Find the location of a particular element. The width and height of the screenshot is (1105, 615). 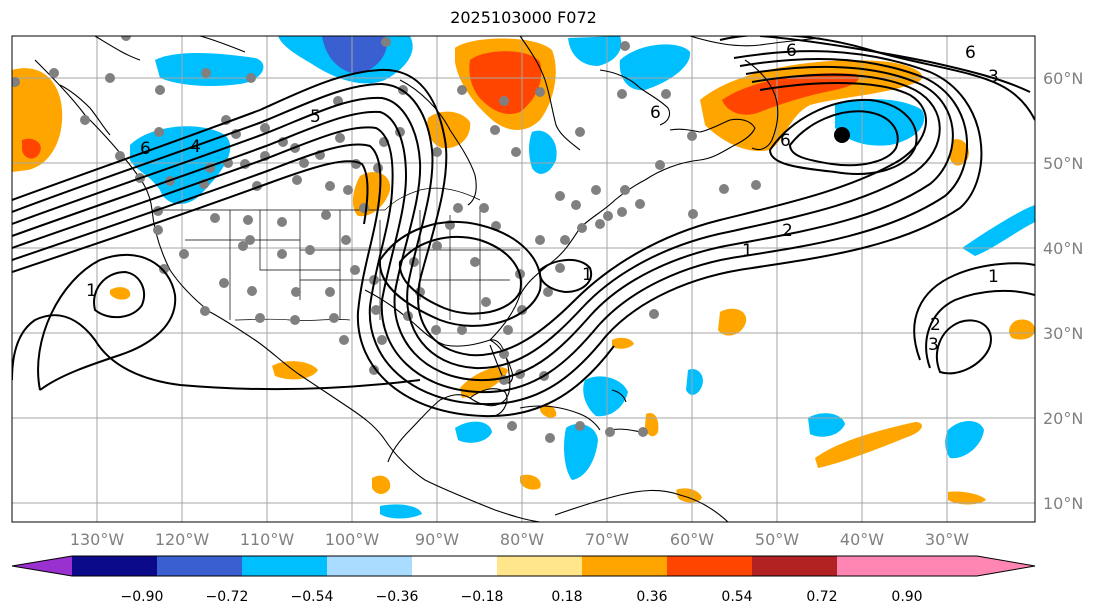

lon-label: 80°W is located at coordinates (522, 539).